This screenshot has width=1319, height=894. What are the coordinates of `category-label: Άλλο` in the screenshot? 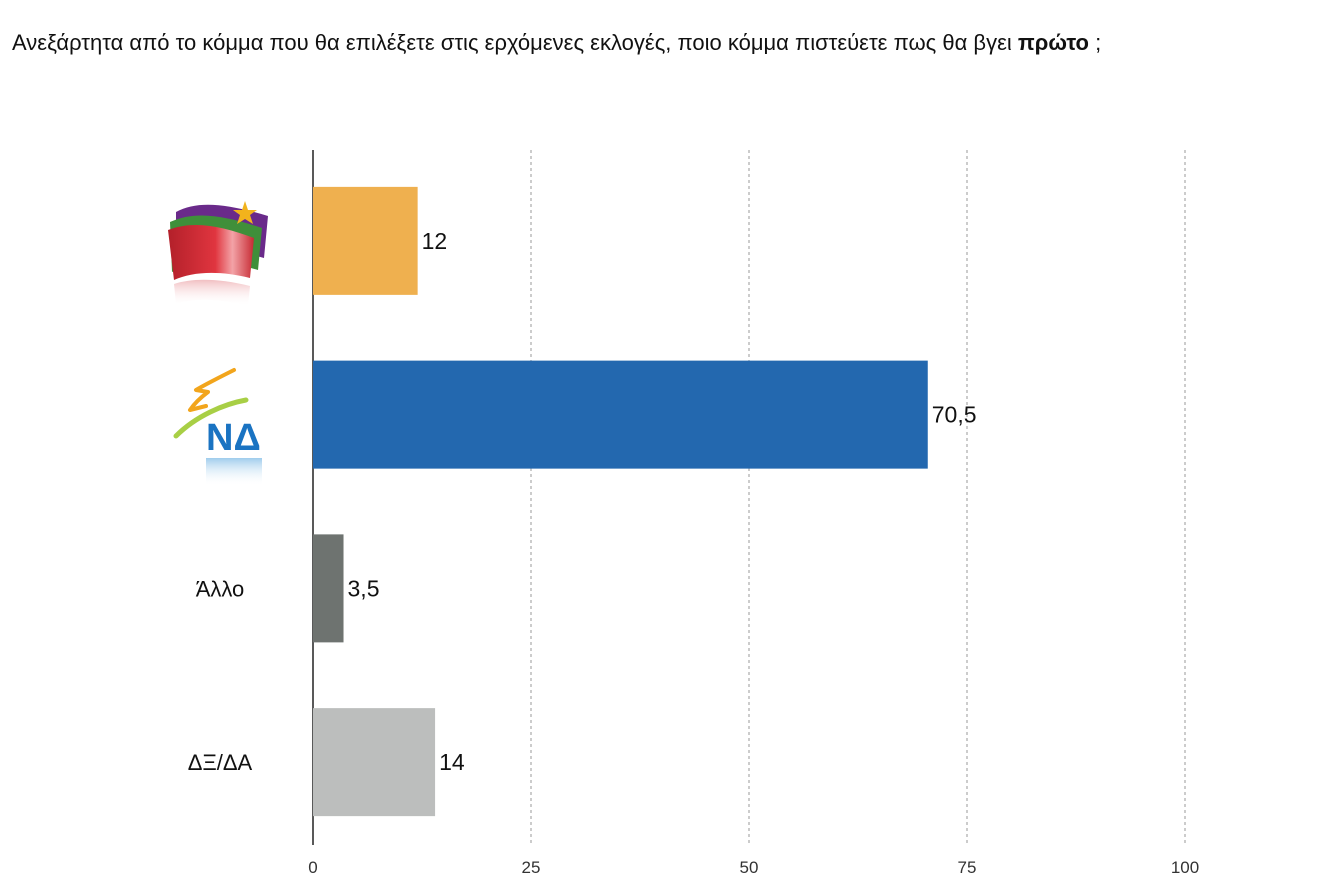 It's located at (220, 588).